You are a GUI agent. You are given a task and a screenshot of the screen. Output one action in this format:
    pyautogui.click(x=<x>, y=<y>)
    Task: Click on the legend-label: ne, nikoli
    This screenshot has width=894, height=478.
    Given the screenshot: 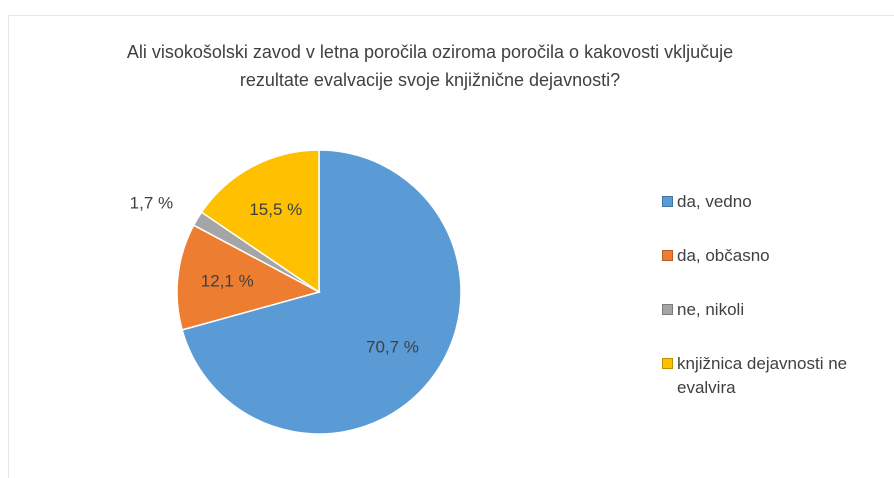 What is the action you would take?
    pyautogui.click(x=711, y=309)
    